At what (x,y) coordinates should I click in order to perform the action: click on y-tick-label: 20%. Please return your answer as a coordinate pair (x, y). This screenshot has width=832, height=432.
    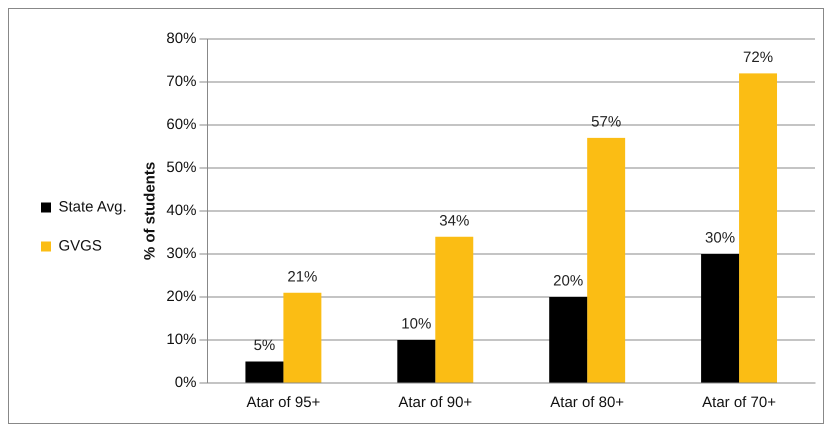
    Looking at the image, I should click on (181, 297).